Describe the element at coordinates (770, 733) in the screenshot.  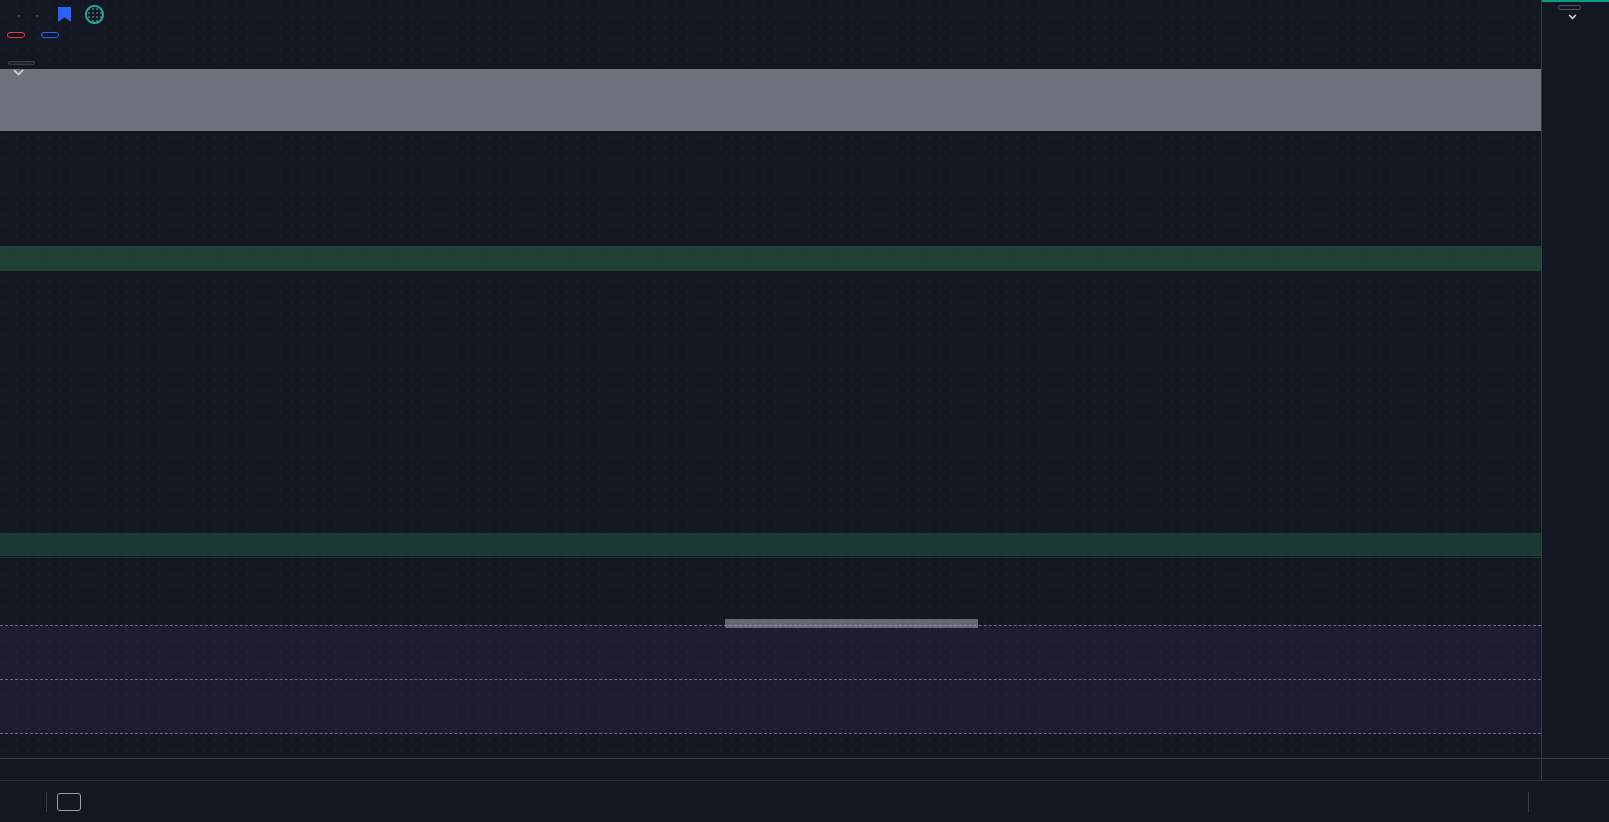
I see `rsi-lower-level-line` at that location.